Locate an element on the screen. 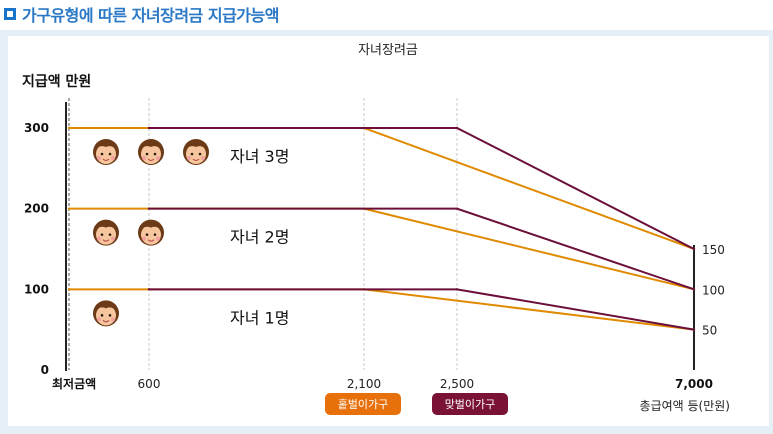 This screenshot has height=434, width=773. y-tick-label: 0 is located at coordinates (45, 370).